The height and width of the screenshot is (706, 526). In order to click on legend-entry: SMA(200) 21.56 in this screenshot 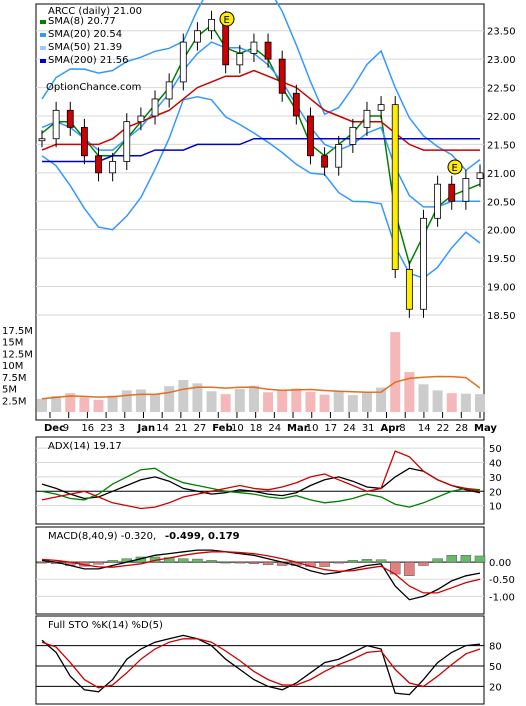, I will do `click(88, 60)`.